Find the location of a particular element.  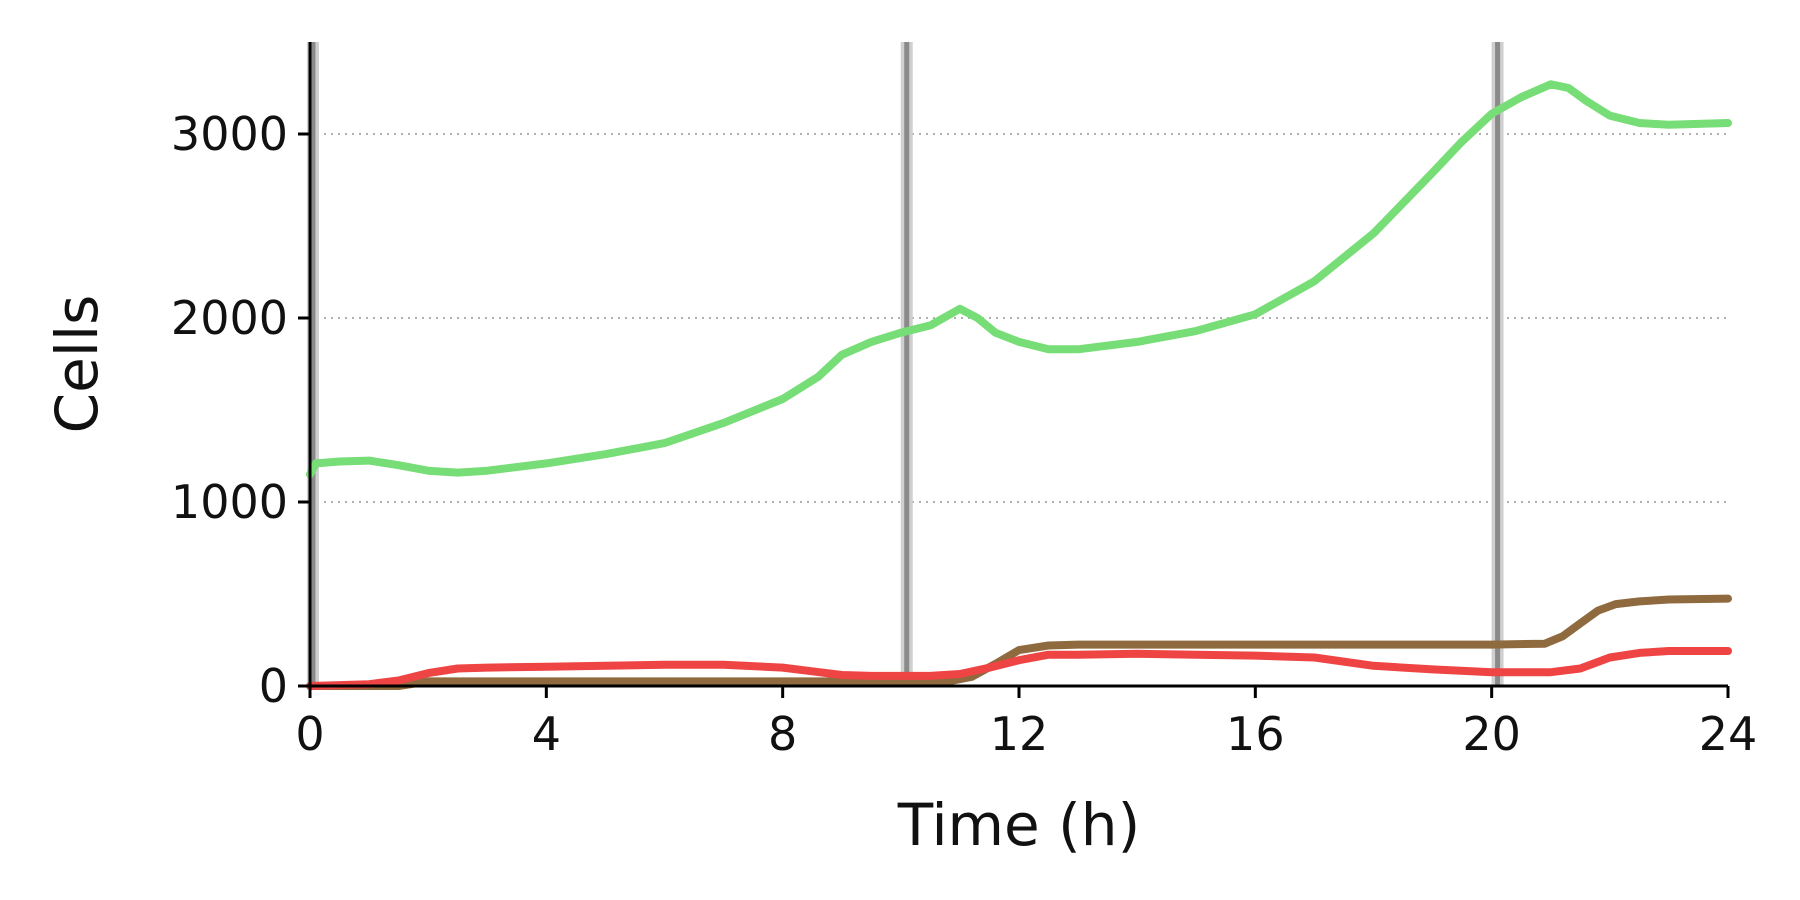

x-tick-label: 4 is located at coordinates (546, 734).